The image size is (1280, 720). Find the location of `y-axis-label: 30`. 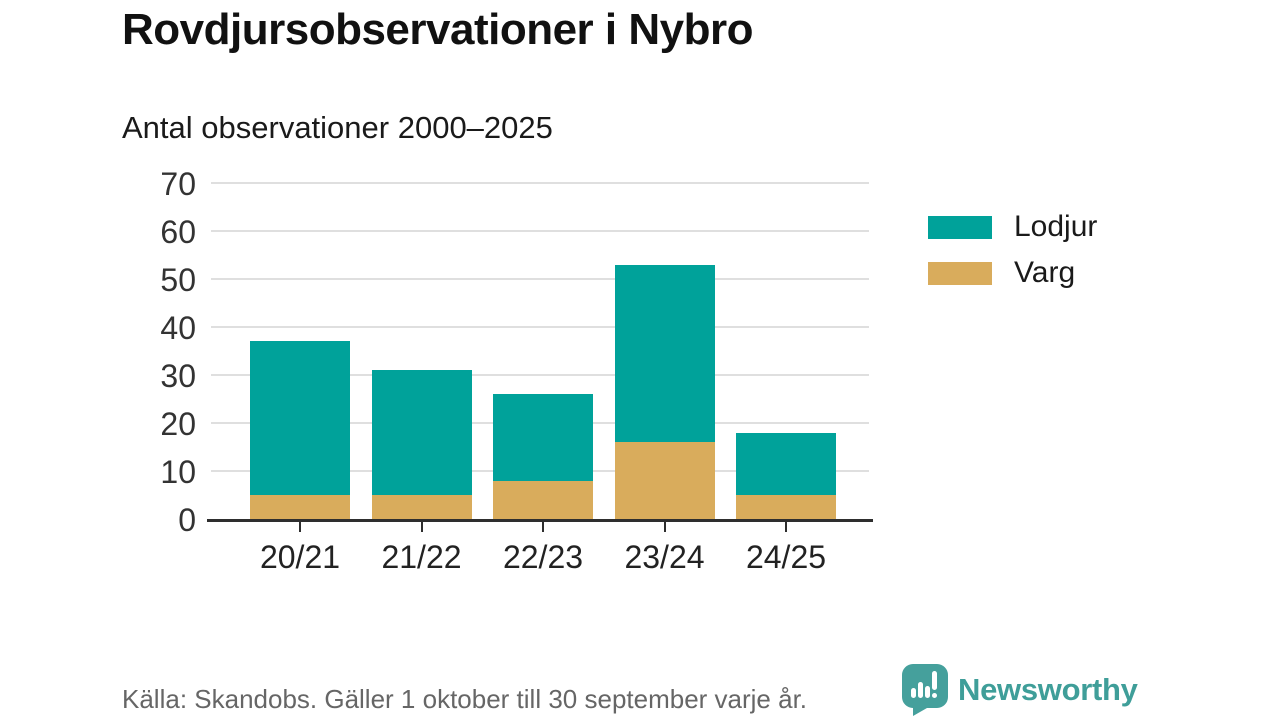

y-axis-label: 30 is located at coordinates (178, 376).